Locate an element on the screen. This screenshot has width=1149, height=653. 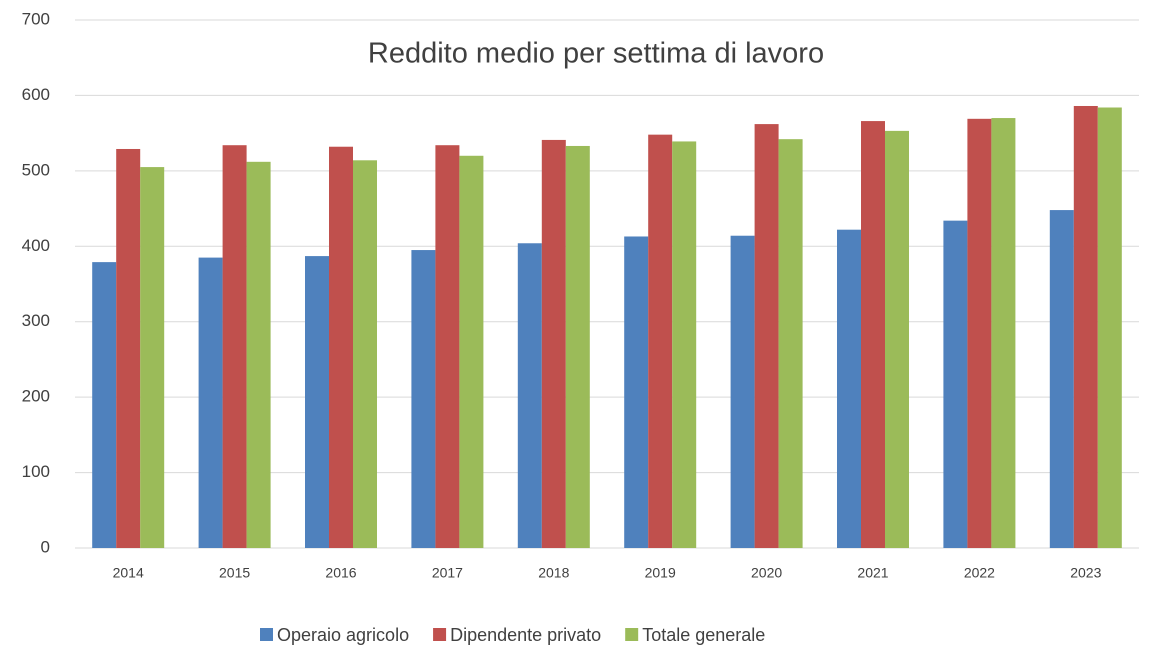
y-tick-label: 400 is located at coordinates (36, 245).